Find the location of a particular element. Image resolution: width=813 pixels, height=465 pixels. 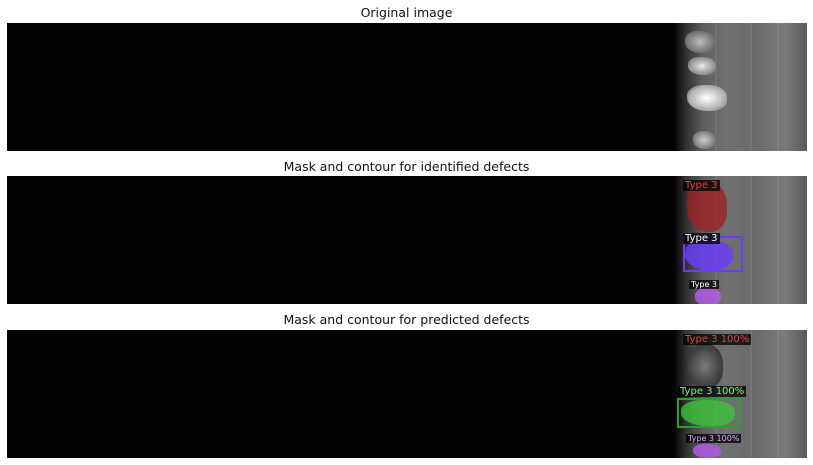

defect-contour-green is located at coordinates (709, 413).